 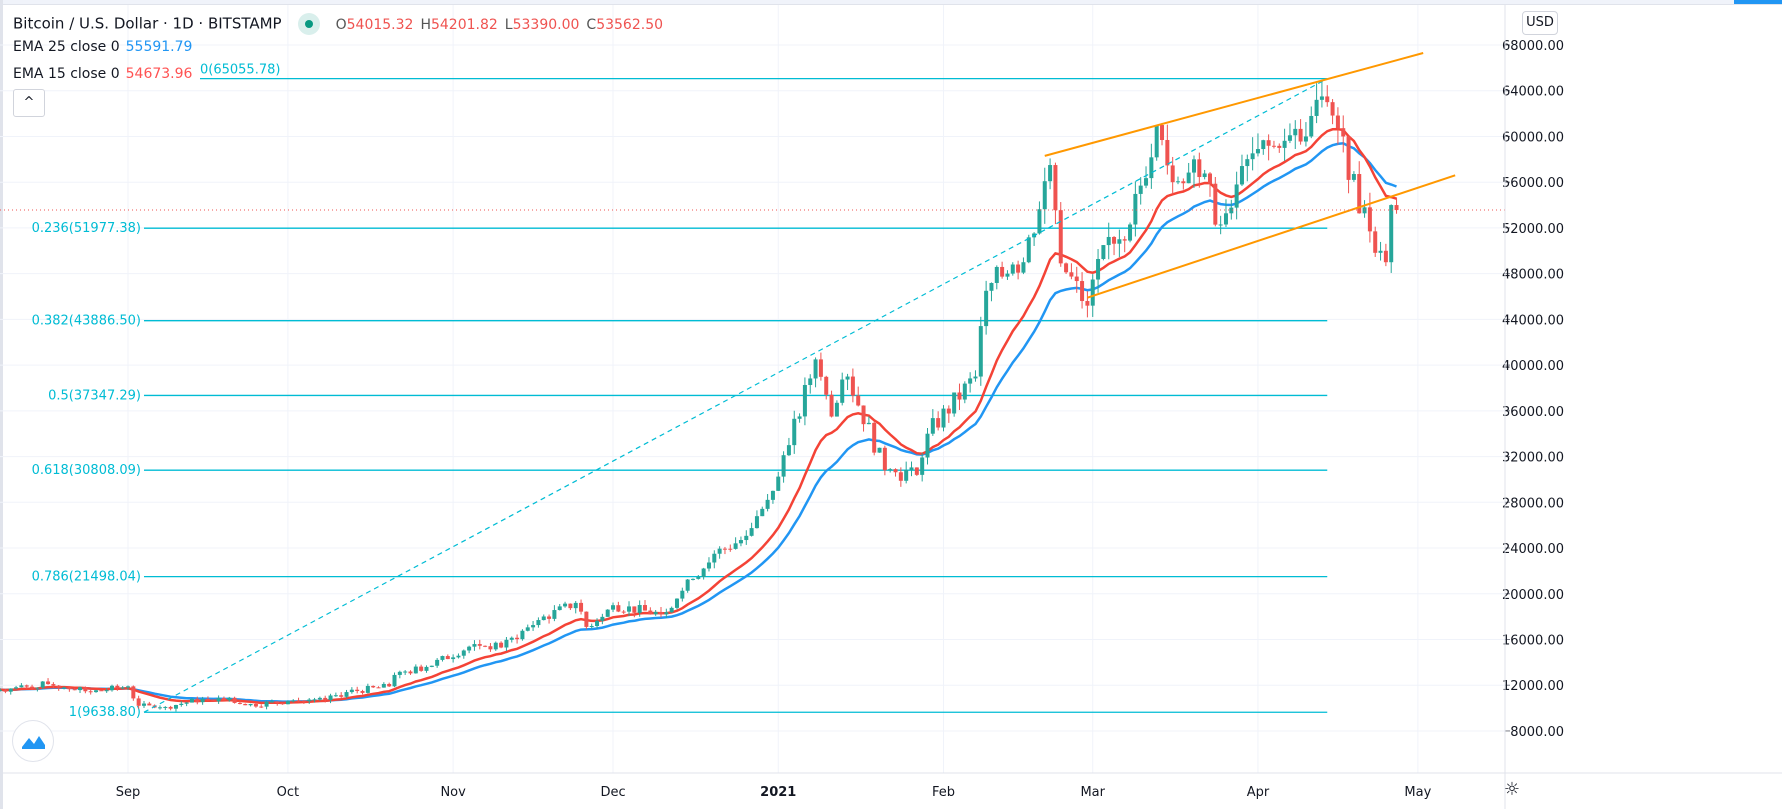 What do you see at coordinates (240, 70) in the screenshot?
I see `fib-level-label: 0(65055.78)` at bounding box center [240, 70].